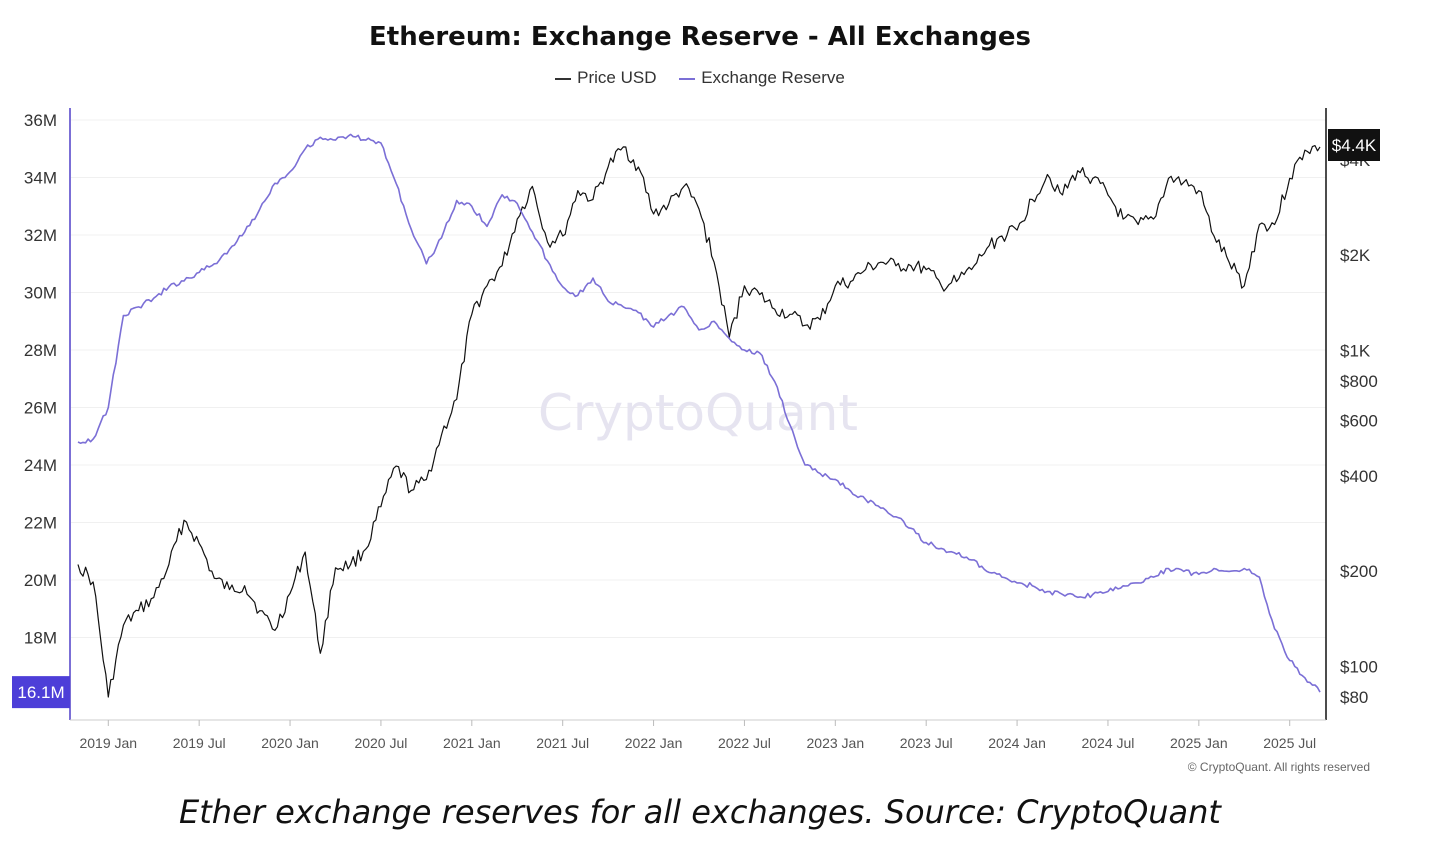 The width and height of the screenshot is (1430, 868). I want to click on x-tick-label: 2024 Jul, so click(1107, 743).